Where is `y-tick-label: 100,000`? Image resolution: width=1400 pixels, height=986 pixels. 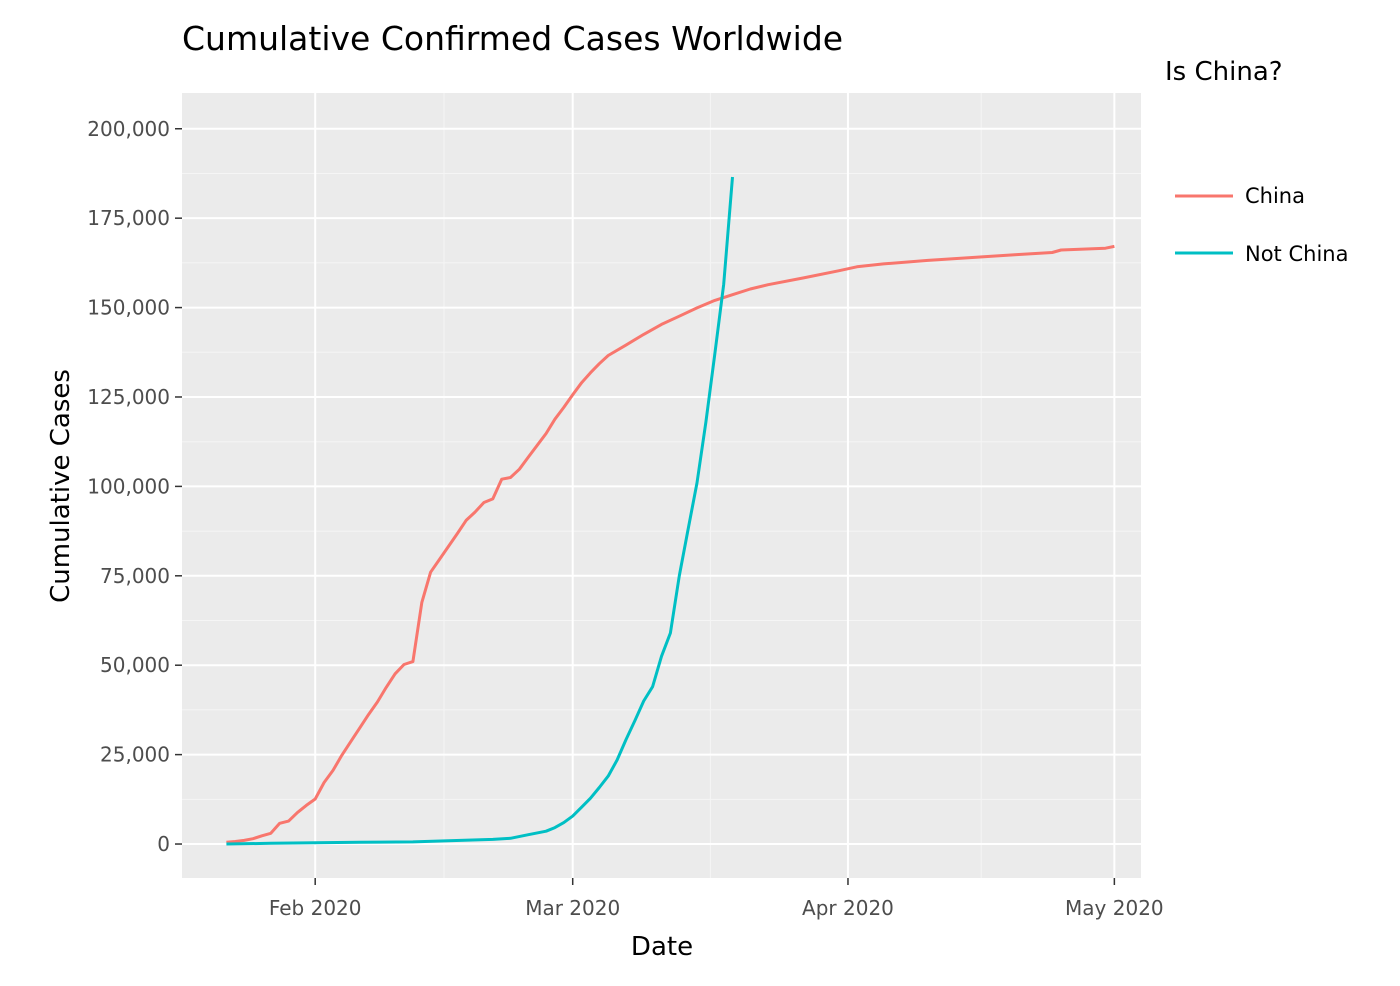 y-tick-label: 100,000 is located at coordinates (128, 486).